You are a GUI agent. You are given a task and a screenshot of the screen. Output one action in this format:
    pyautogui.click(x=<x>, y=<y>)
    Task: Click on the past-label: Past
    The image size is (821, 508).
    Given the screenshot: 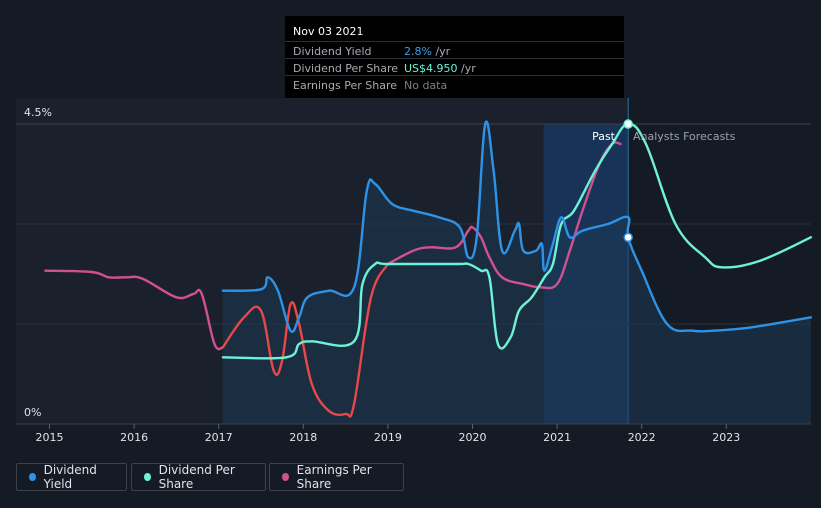 What is the action you would take?
    pyautogui.click(x=604, y=136)
    